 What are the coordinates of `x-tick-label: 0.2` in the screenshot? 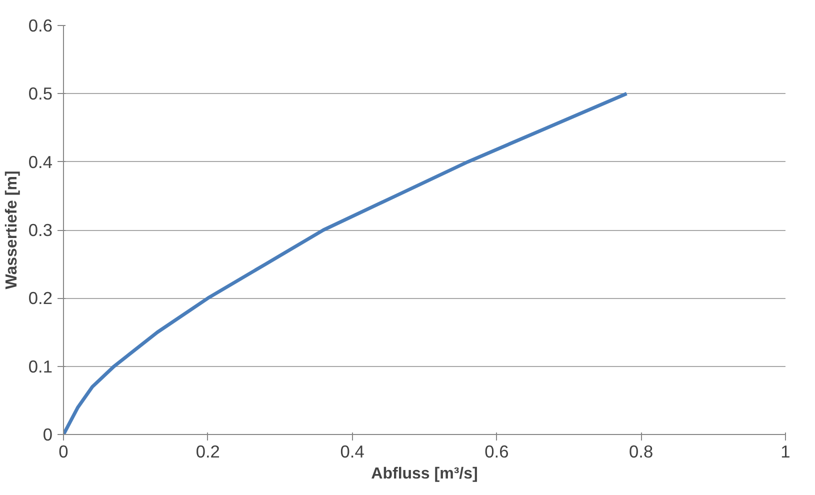 It's located at (208, 452).